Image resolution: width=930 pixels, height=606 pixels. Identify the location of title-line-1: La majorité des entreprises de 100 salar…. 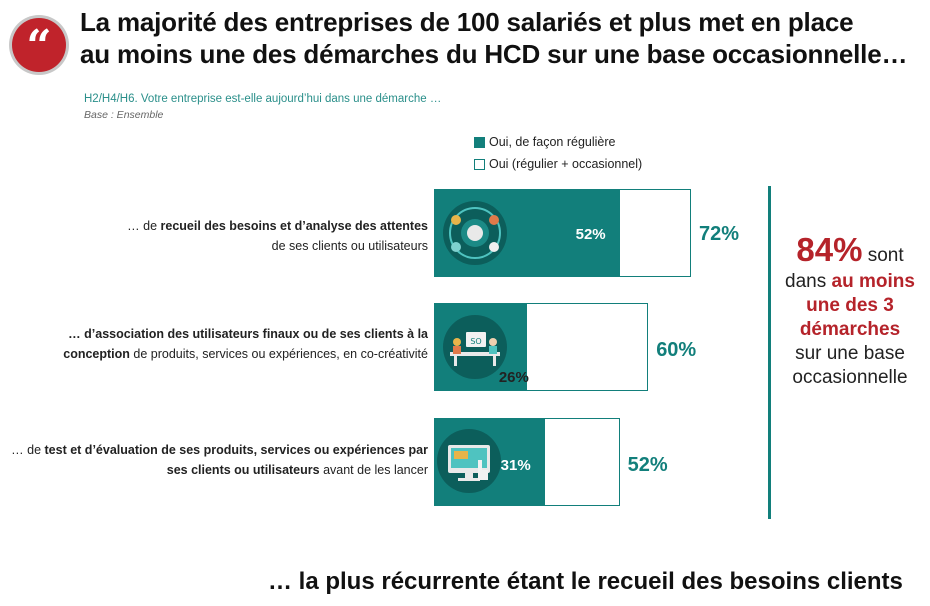
(467, 22).